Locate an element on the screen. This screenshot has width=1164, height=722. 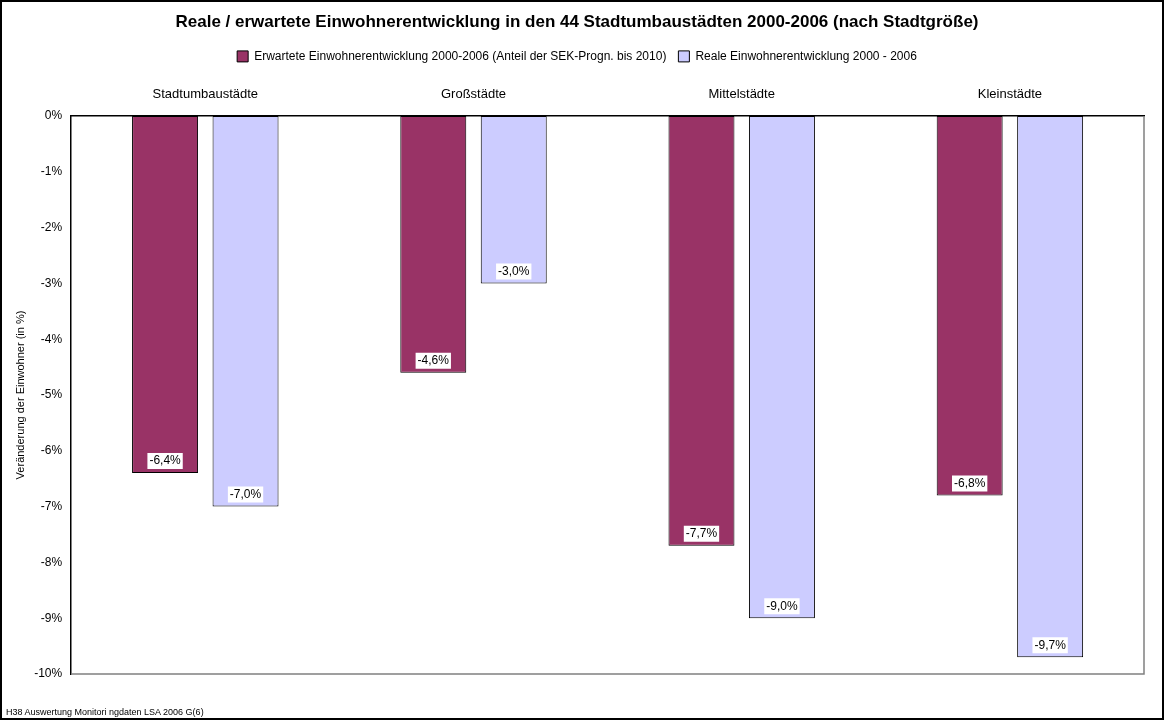
data-label: -3,0% is located at coordinates (514, 270).